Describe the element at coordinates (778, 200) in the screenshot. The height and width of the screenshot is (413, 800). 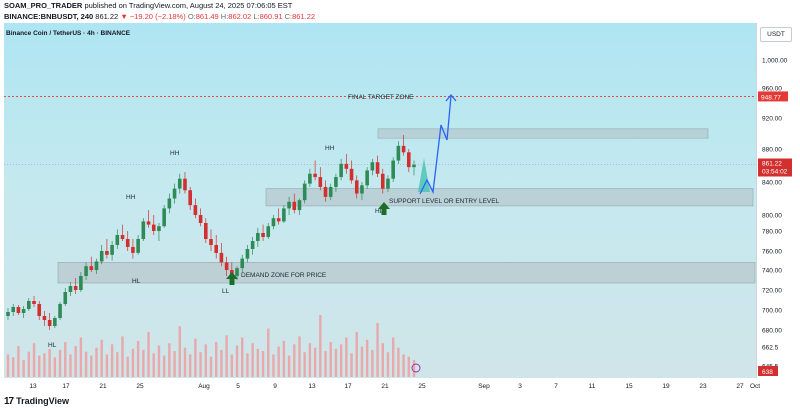
I see `price-axis` at that location.